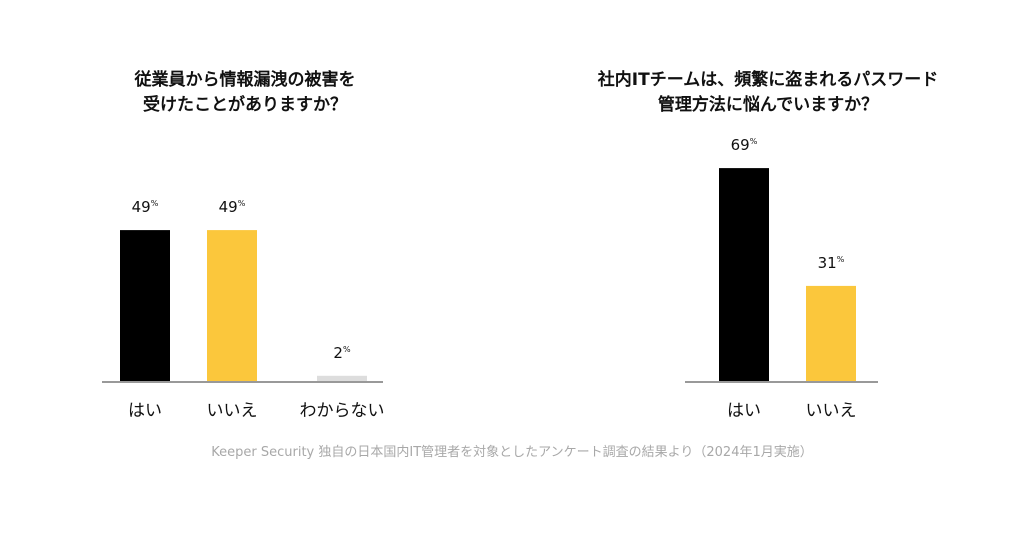 This screenshot has width=1024, height=536. What do you see at coordinates (342, 411) in the screenshot?
I see `chart-left-category-label-2: わからない` at bounding box center [342, 411].